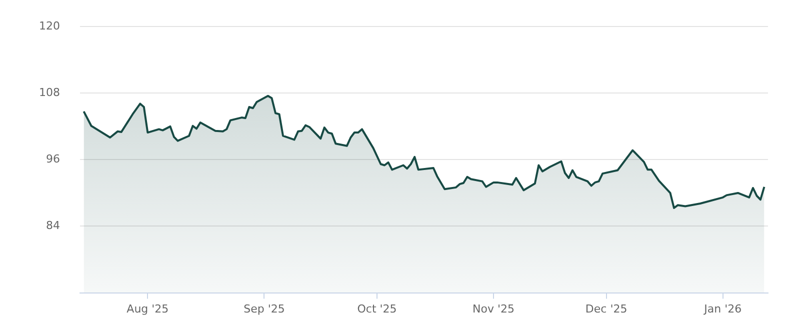  Describe the element at coordinates (377, 309) in the screenshot. I see `x-tick-label: Oct '25` at that location.